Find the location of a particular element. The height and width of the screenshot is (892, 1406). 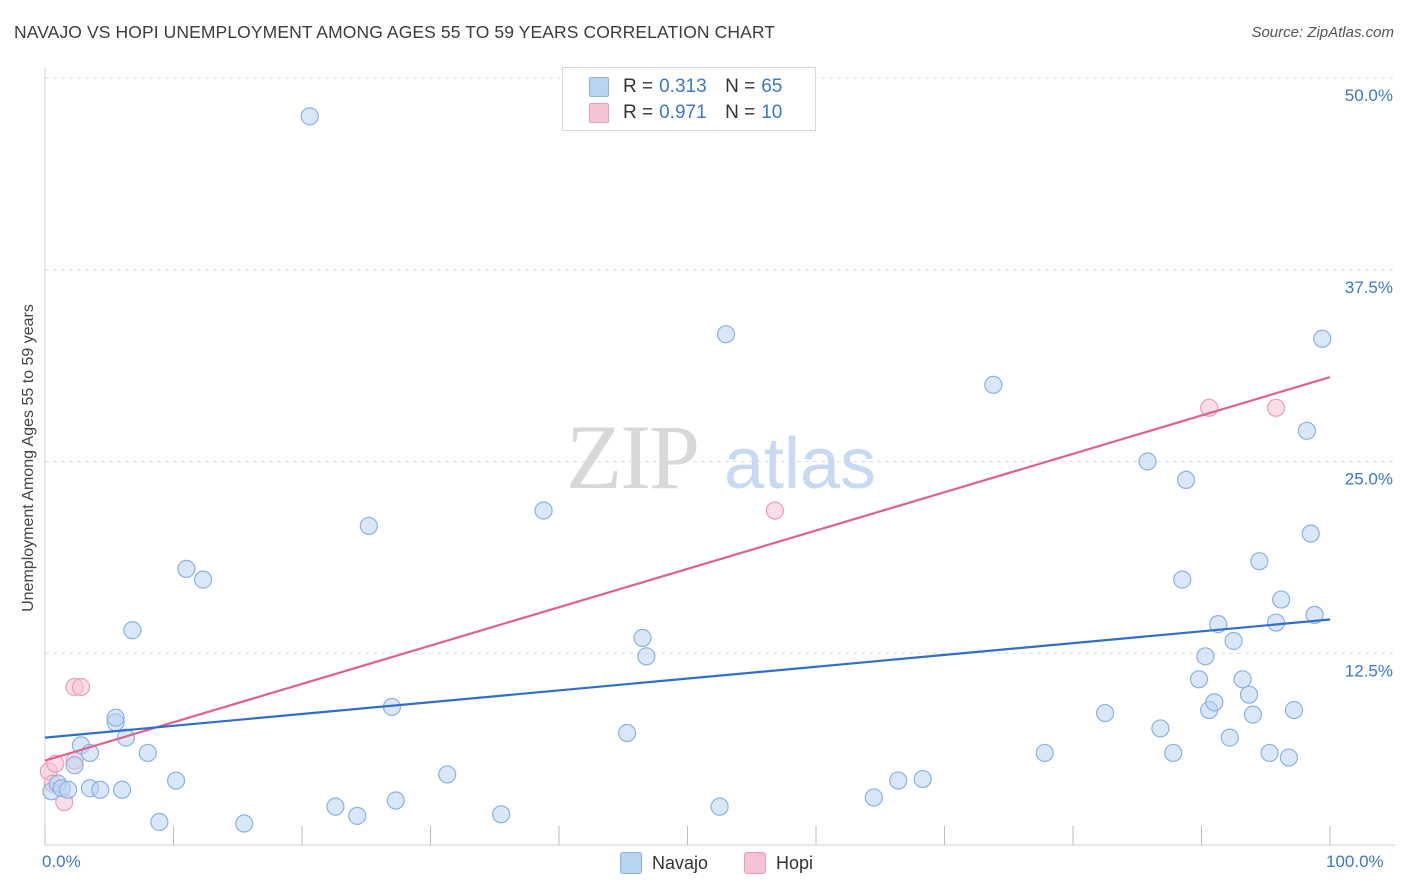

legend-item-hopi: Hopi is located at coordinates (778, 863).